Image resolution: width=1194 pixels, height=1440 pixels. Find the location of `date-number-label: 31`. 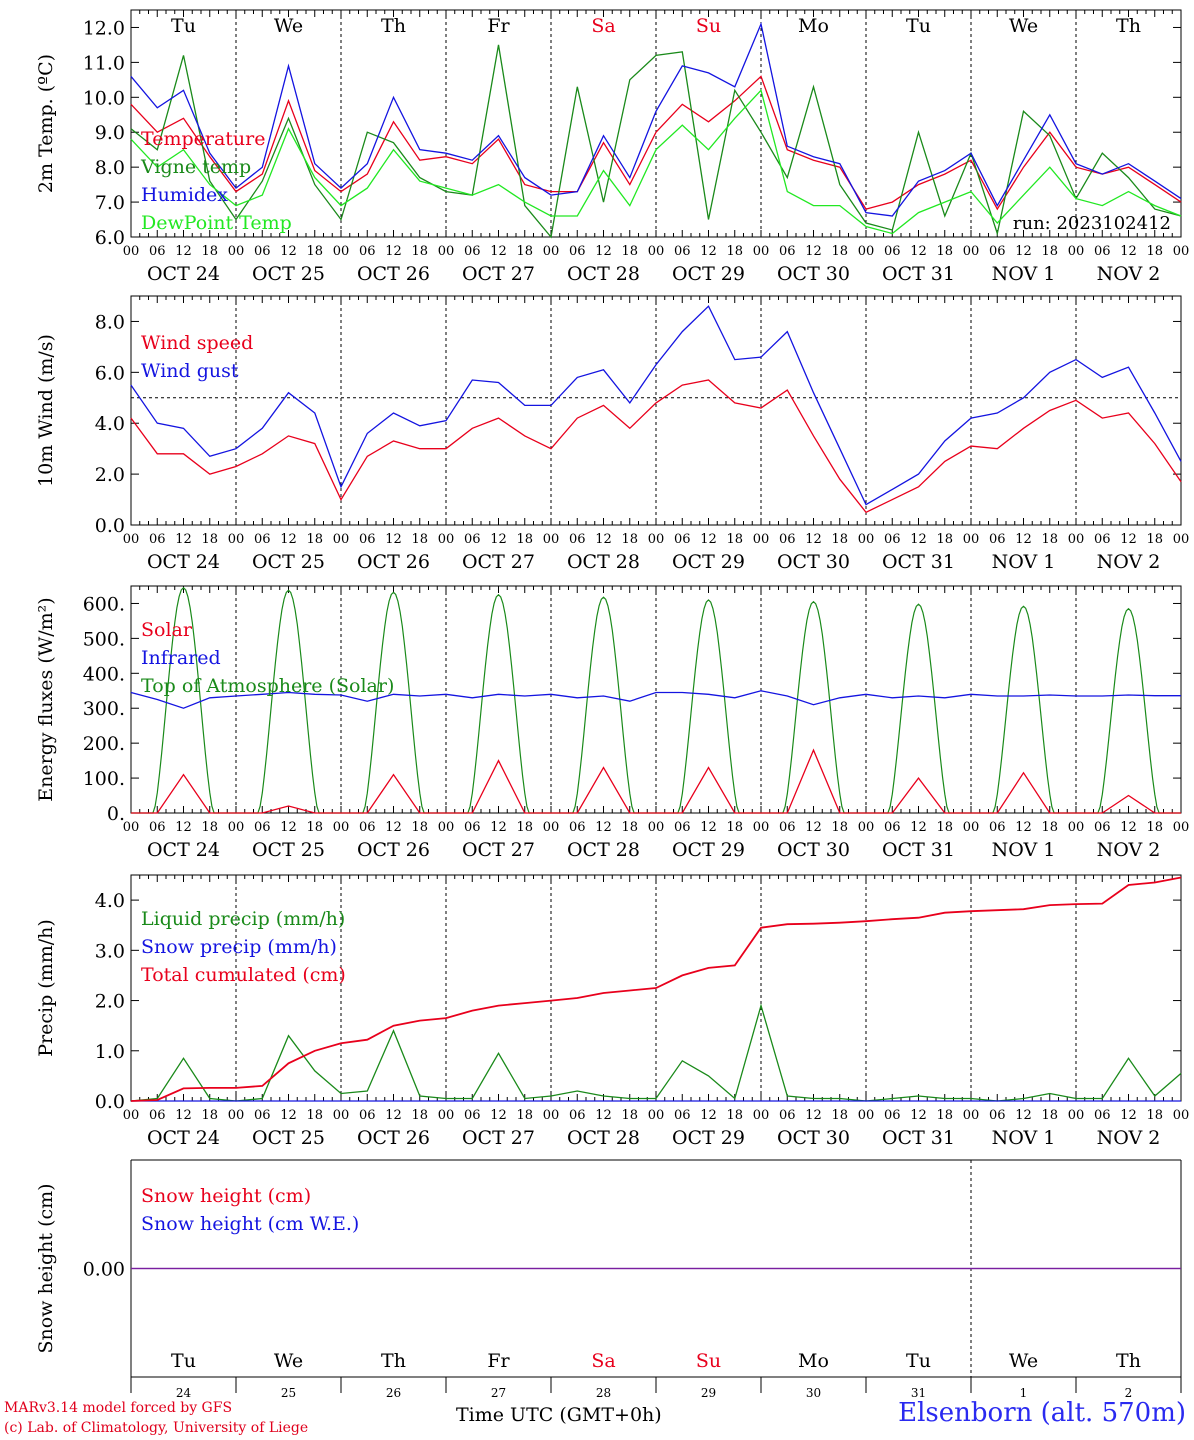

date-number-label: 31 is located at coordinates (918, 1393).